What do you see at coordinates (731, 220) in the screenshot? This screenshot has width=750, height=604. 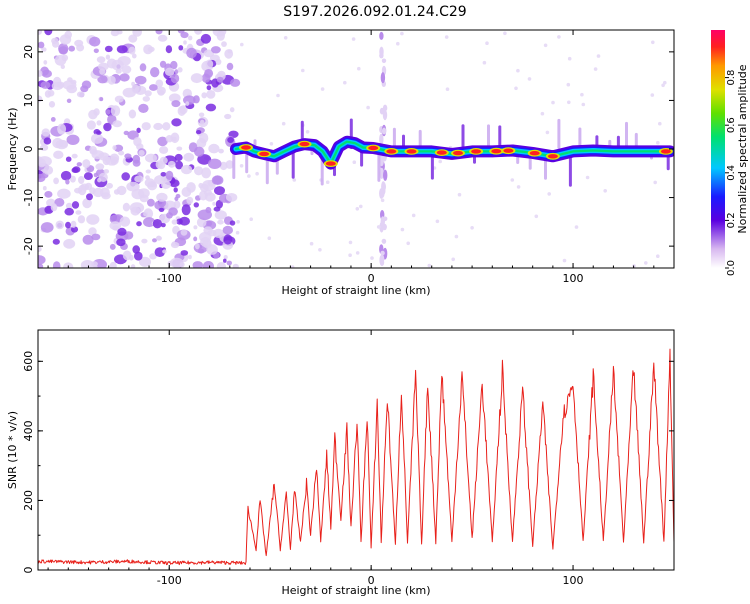 I see `colorbar-tick-label: 0.2` at bounding box center [731, 220].